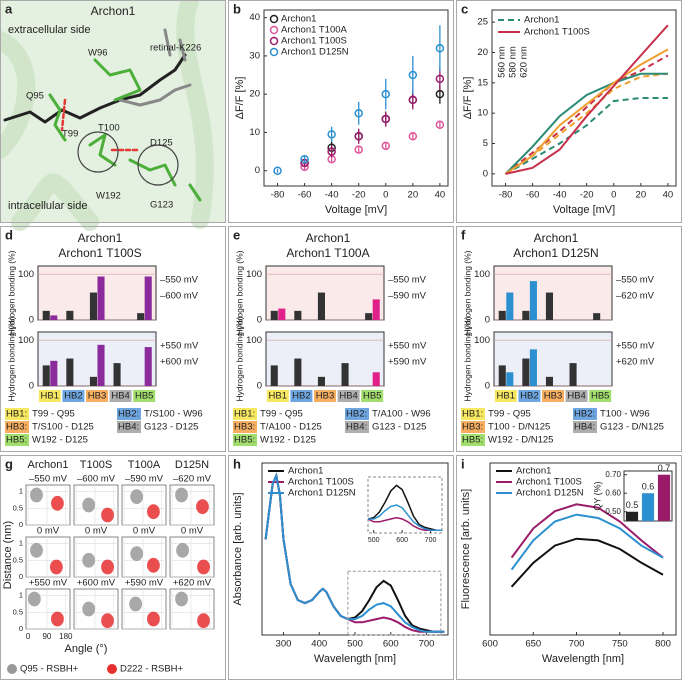  Describe the element at coordinates (466, 549) in the screenshot. I see `y-axis-label: Fluorescence [arb. units]` at that location.